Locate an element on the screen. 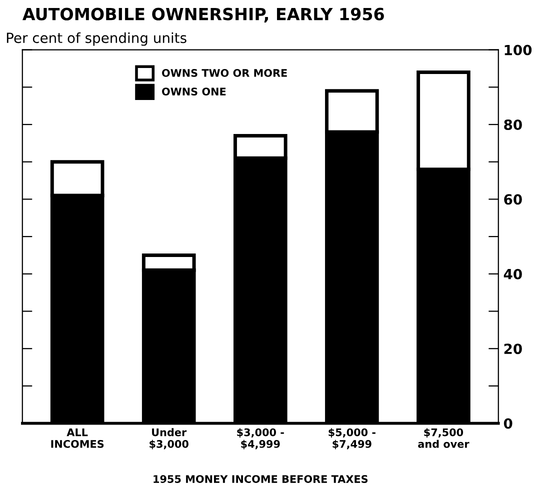 Image resolution: width=560 pixels, height=498 pixels. y-tick-label: 0 is located at coordinates (508, 423).